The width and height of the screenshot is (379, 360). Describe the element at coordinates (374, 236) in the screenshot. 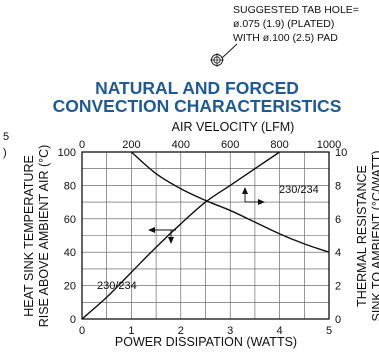

I see `right-axis-title-line-2: SINK TO AMBIENT (°C/WATT)` at that location.